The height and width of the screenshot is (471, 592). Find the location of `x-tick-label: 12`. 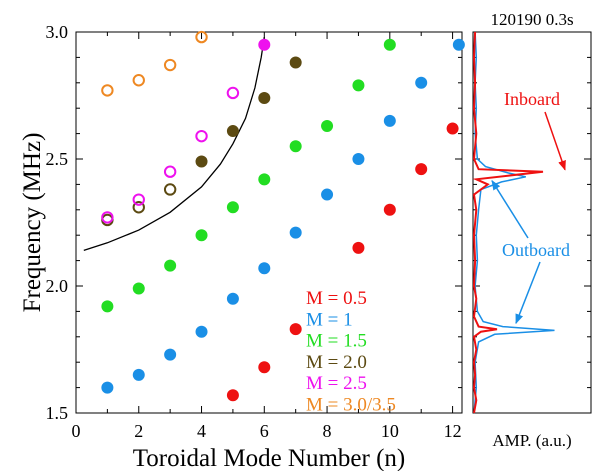

x-tick-label: 12 is located at coordinates (453, 431).